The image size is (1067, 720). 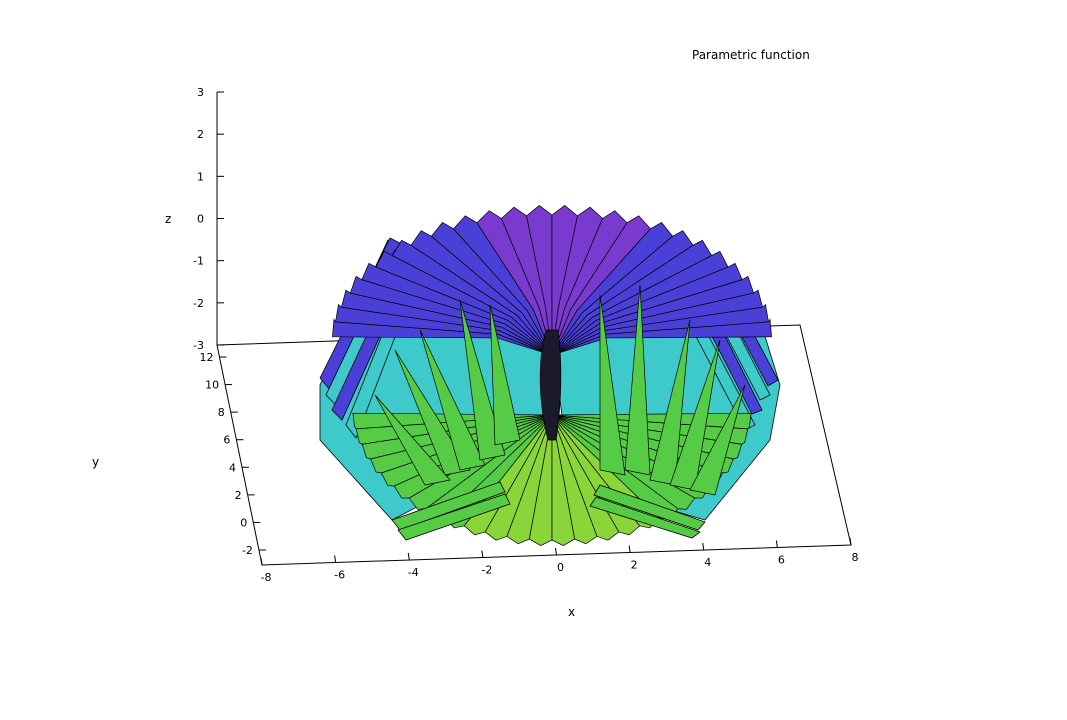 What do you see at coordinates (560, 567) in the screenshot?
I see `x-tick-label: 0` at bounding box center [560, 567].